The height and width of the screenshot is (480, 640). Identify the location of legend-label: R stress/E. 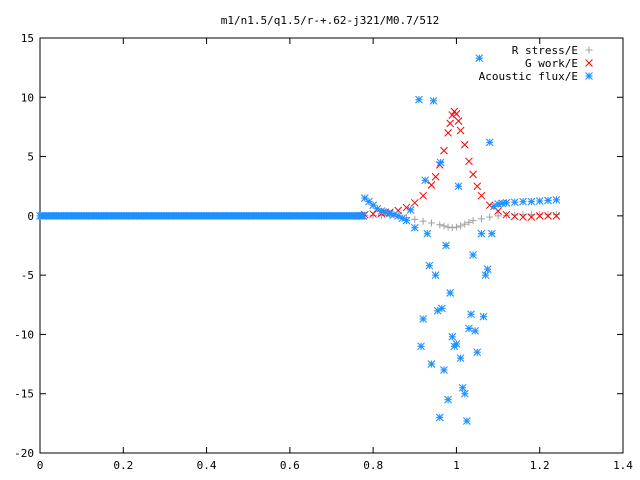
(545, 50).